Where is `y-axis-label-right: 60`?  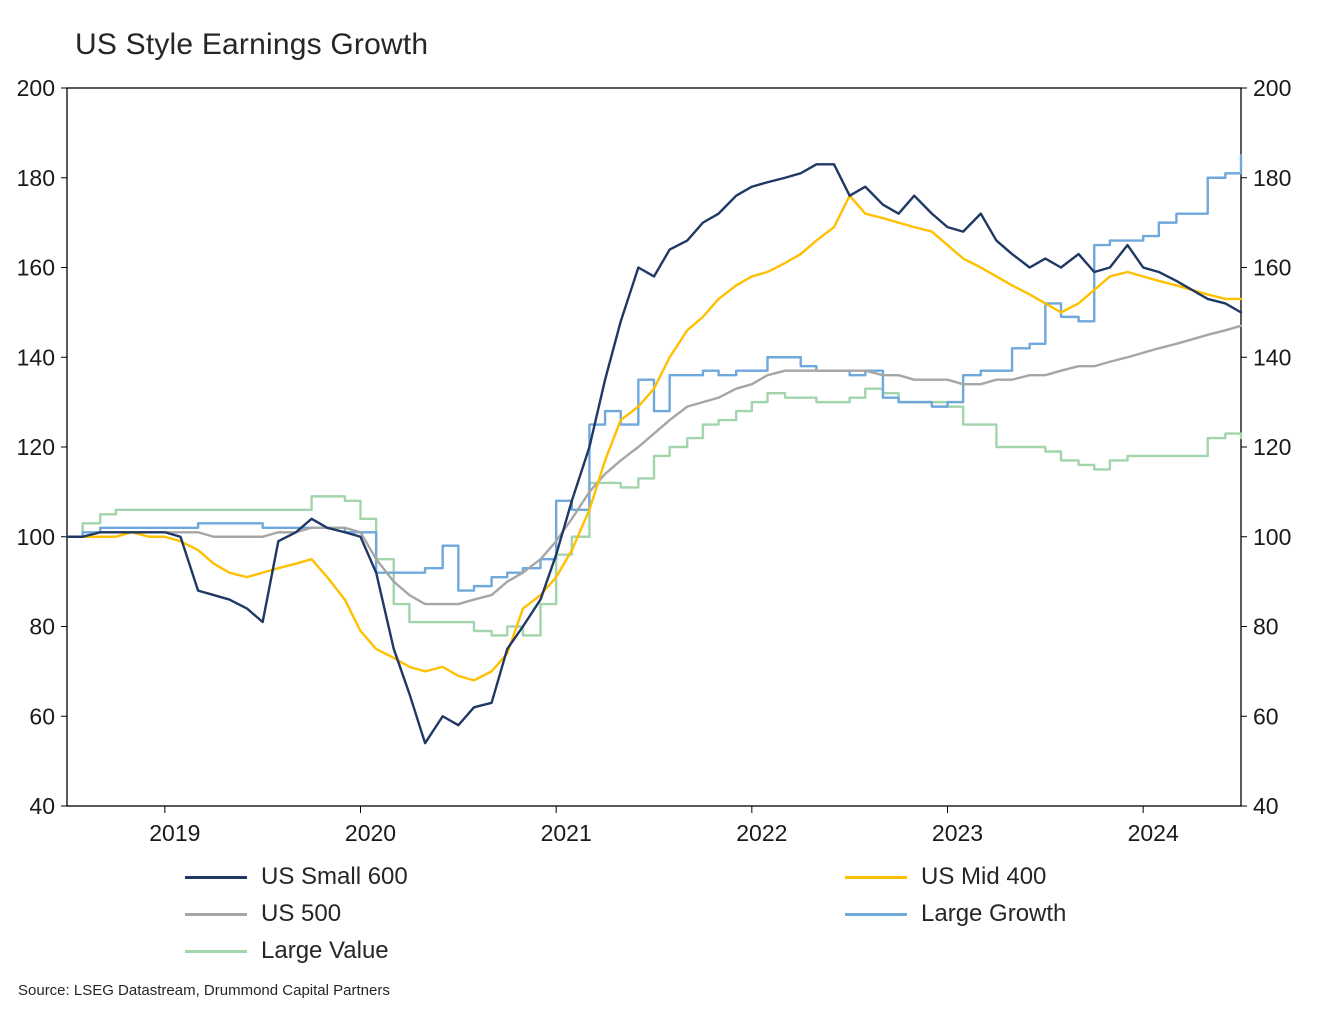
y-axis-label-right: 60 is located at coordinates (1266, 716).